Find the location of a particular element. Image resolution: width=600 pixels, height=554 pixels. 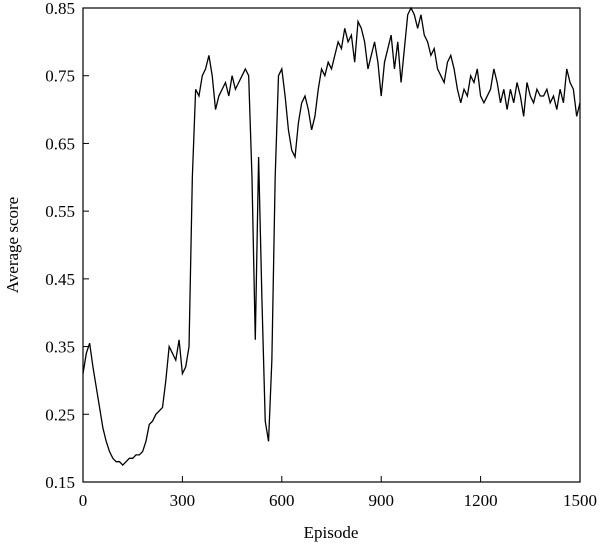

y-axis-label: Average score is located at coordinates (12, 245).